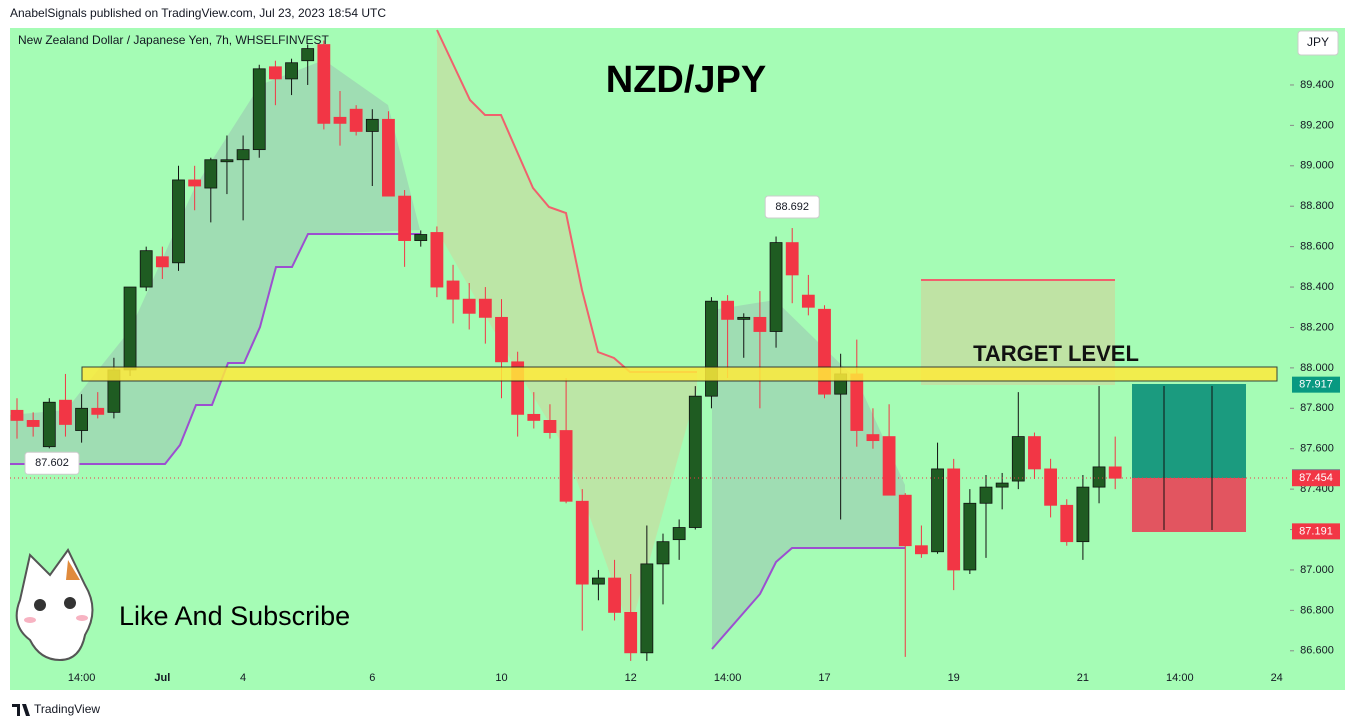 The height and width of the screenshot is (727, 1355). What do you see at coordinates (234, 616) in the screenshot?
I see `annotation: Like And Subscribe` at bounding box center [234, 616].